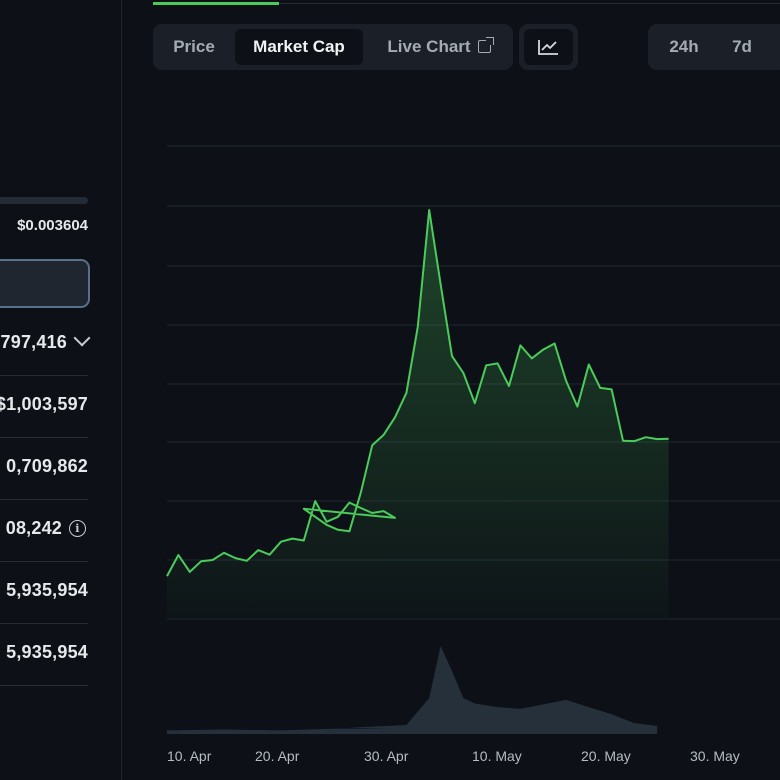 This screenshot has height=780, width=780. What do you see at coordinates (606, 756) in the screenshot?
I see `x-tick-label: 20. May` at bounding box center [606, 756].